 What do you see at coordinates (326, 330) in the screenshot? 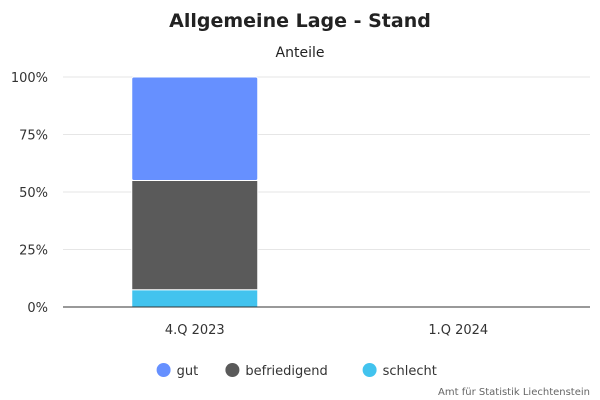
I see `x-axis-ticks: 4.Q 2023 1.Q 2024` at bounding box center [326, 330].